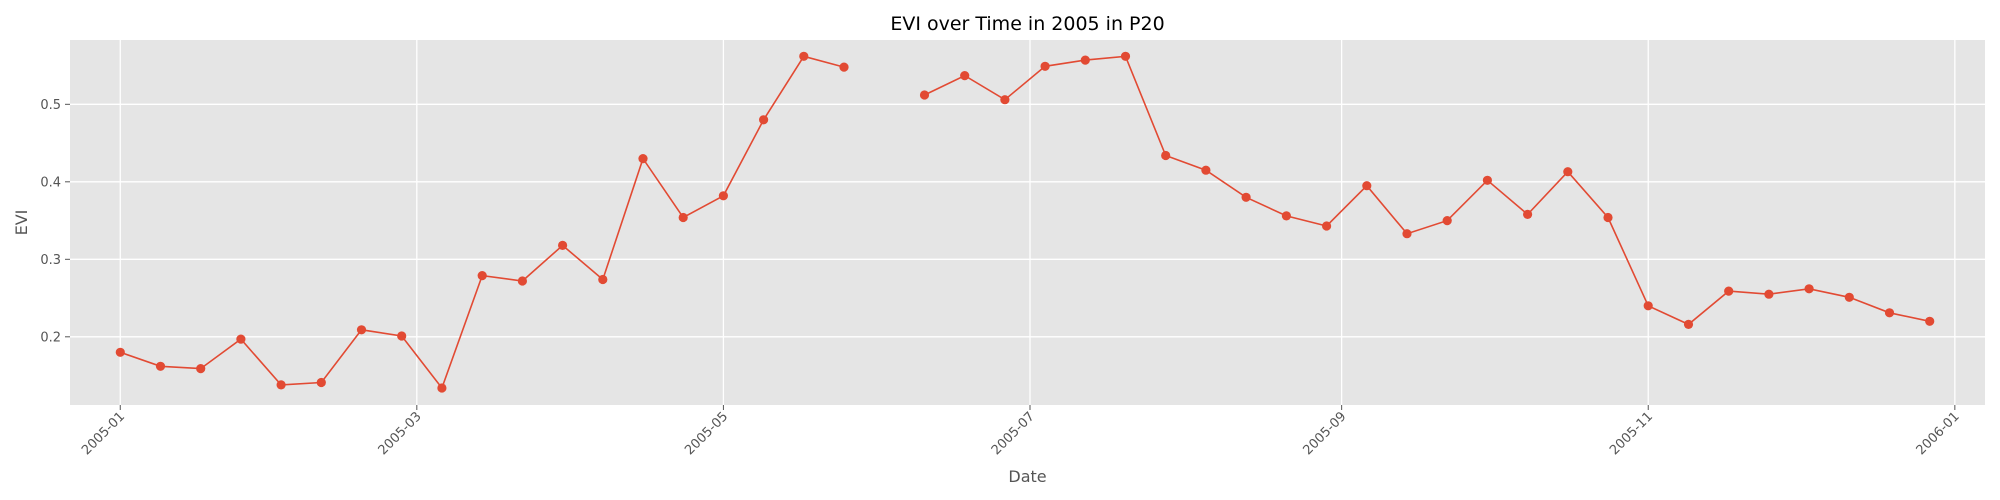 The image size is (2000, 500). I want to click on x-axis-label: Date, so click(1027, 476).